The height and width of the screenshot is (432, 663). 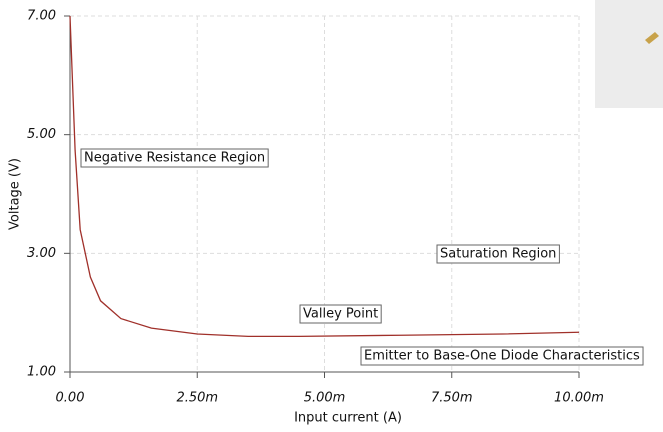 I want to click on x-tick-label: 5.00m, so click(x=325, y=398).